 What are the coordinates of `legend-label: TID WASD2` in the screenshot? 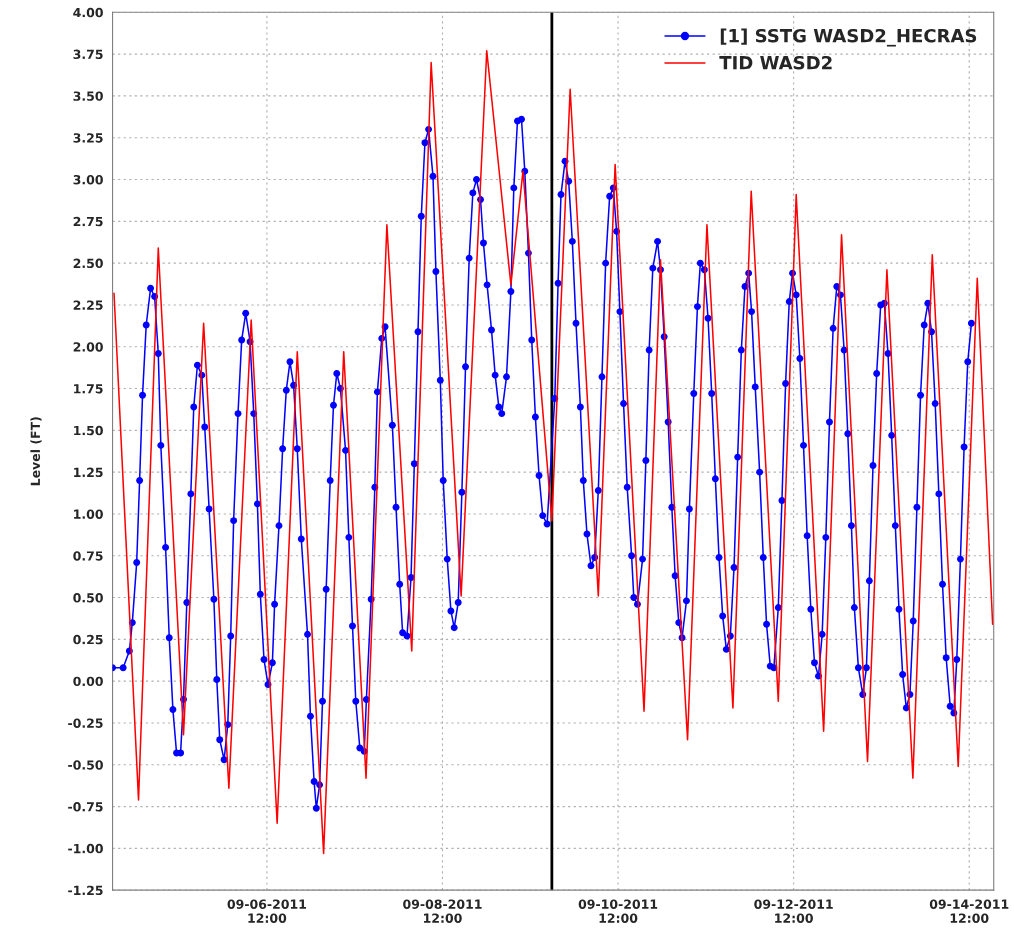 It's located at (775, 62).